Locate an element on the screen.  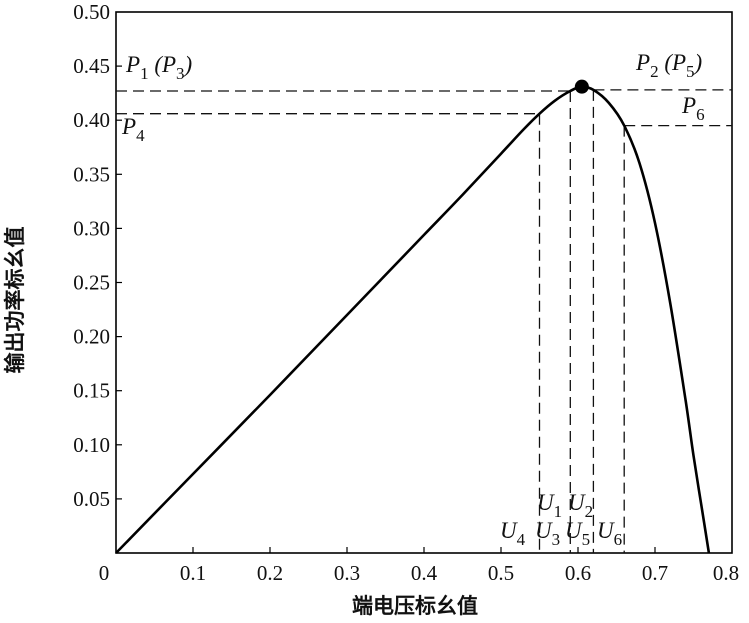
y-tick-label: 0.50 is located at coordinates (91, 12).